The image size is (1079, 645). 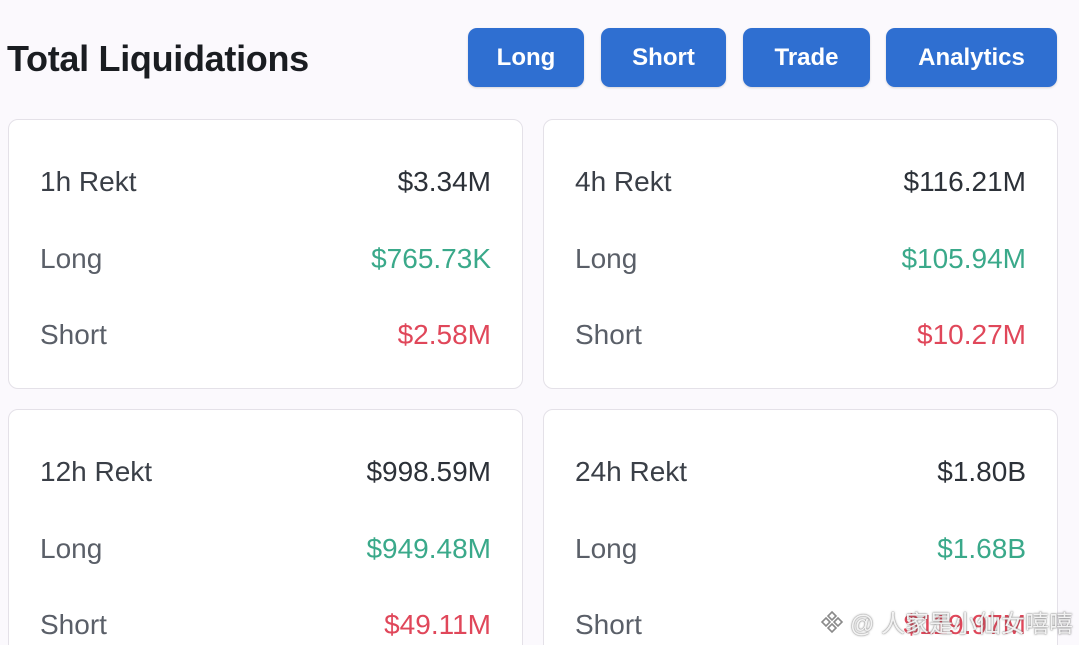 I want to click on watermark: @ 人家是小仙女嘻嘻, so click(x=946, y=621).